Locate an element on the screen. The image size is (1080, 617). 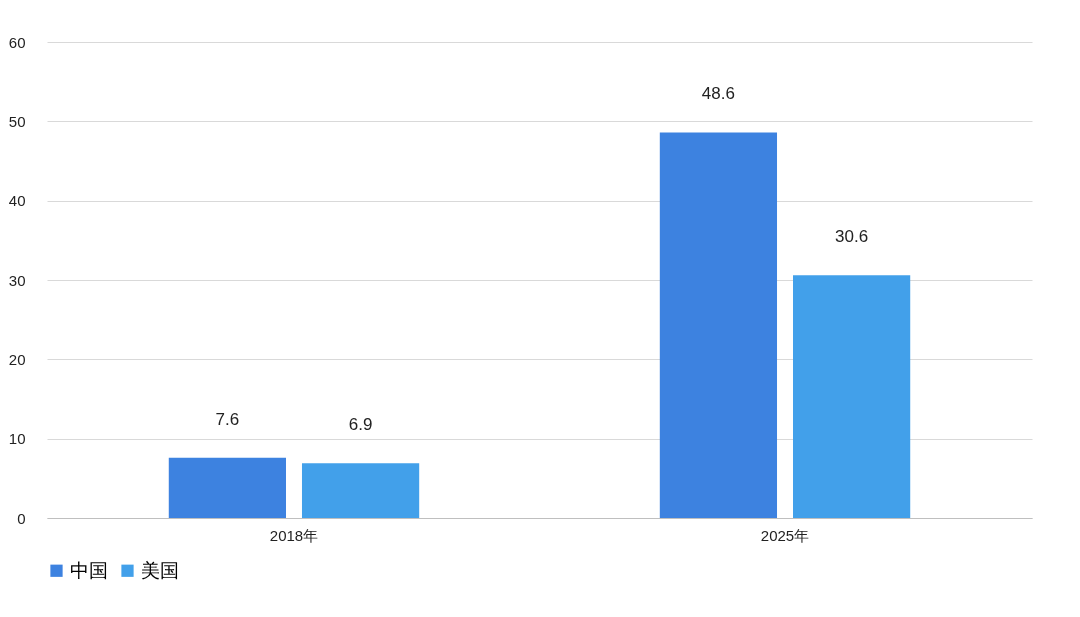
x-tick-label: 2025年 is located at coordinates (785, 535).